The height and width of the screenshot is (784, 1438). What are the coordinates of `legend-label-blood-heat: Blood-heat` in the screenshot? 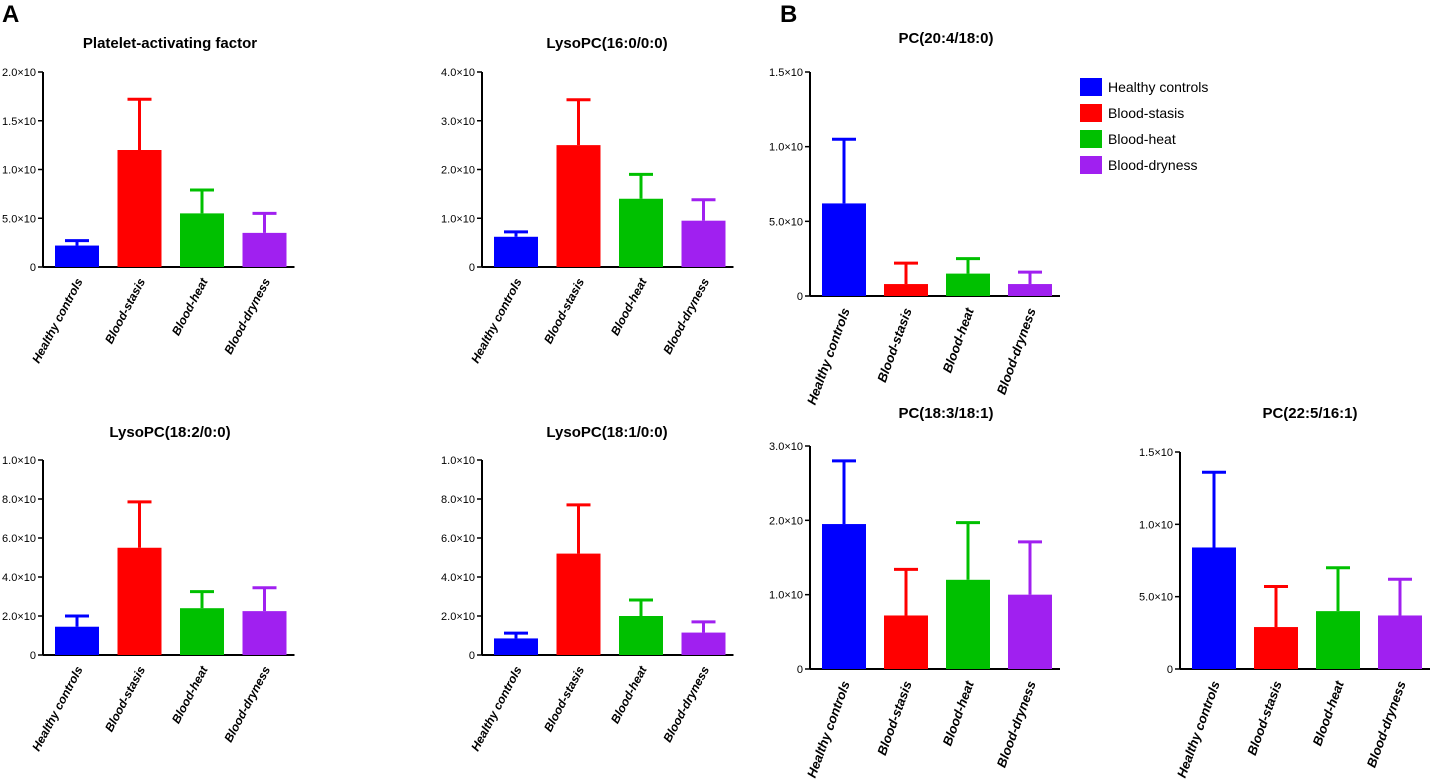 It's located at (1142, 139).